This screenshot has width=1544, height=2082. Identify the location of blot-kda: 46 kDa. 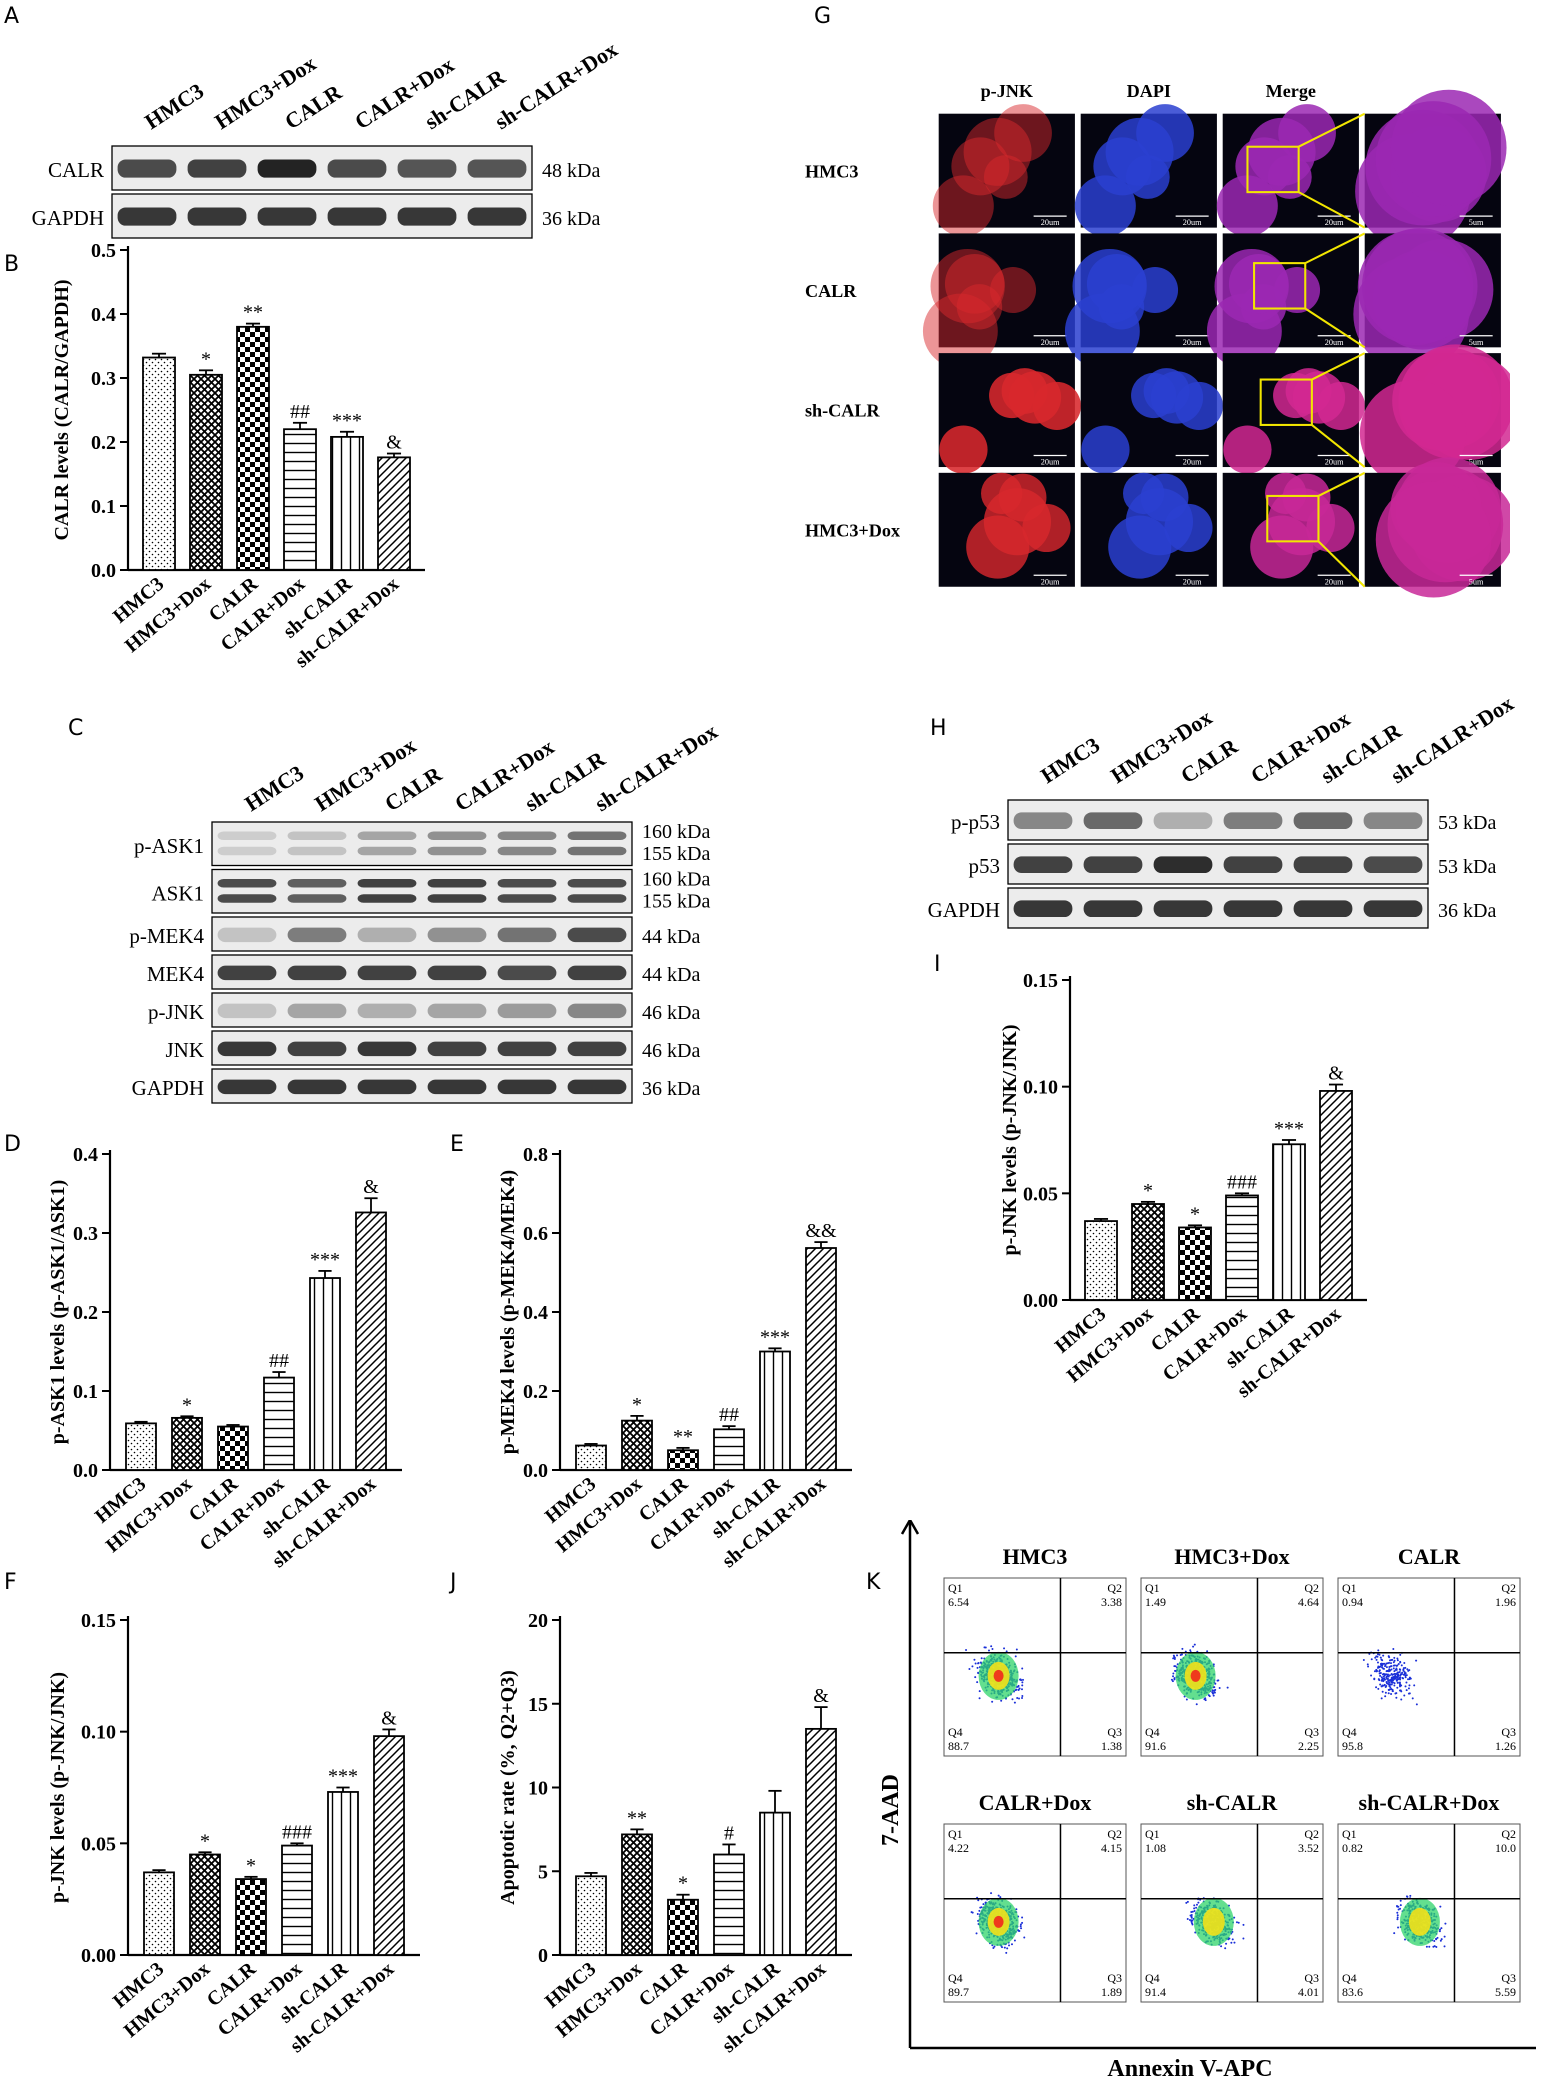
(671, 1013).